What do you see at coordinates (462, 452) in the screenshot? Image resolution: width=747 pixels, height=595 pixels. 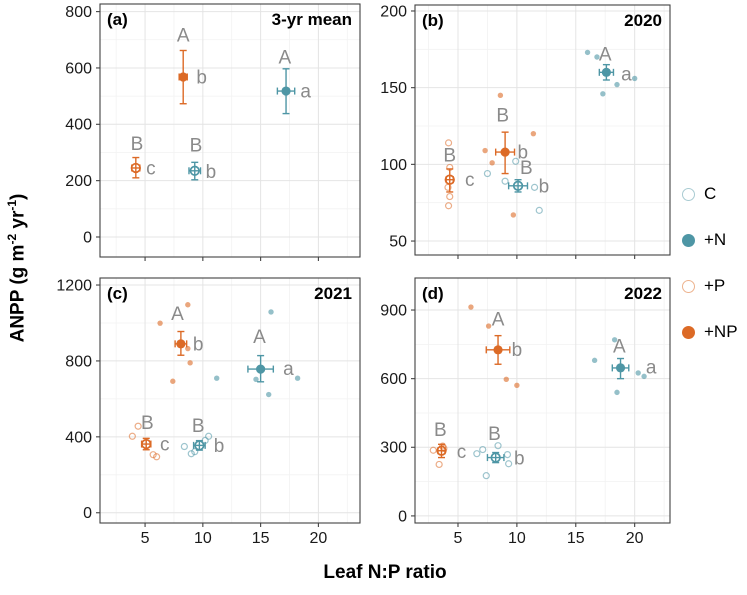 I see `sig-letter: c` at bounding box center [462, 452].